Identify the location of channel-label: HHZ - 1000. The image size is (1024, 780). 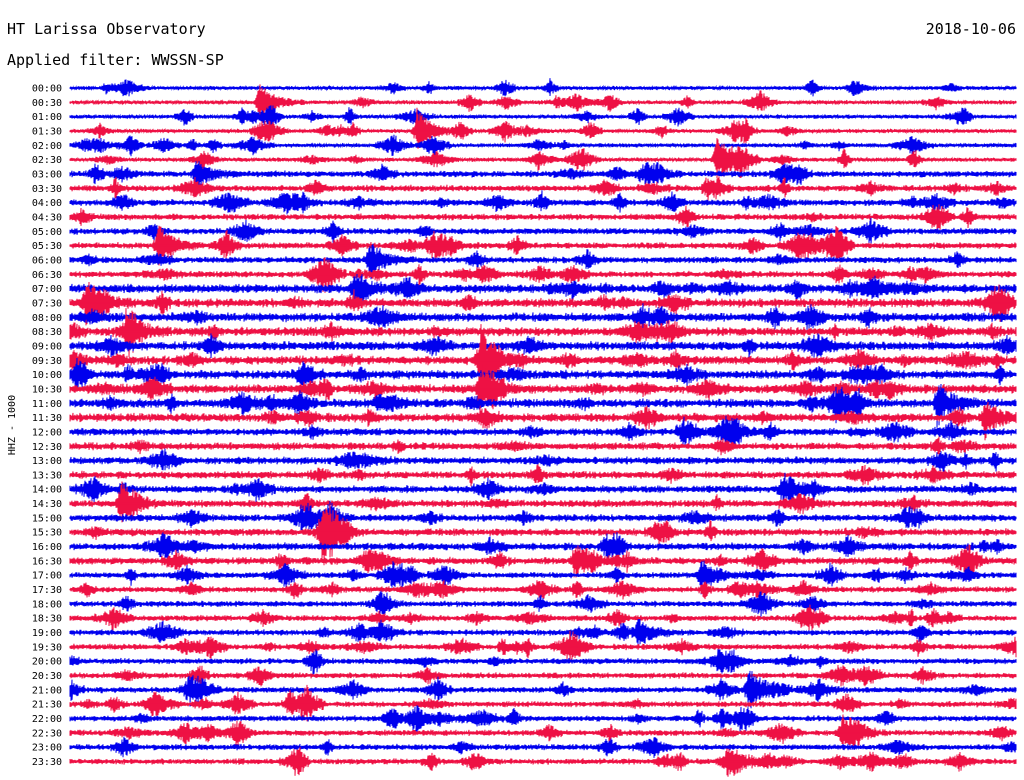
(12, 425).